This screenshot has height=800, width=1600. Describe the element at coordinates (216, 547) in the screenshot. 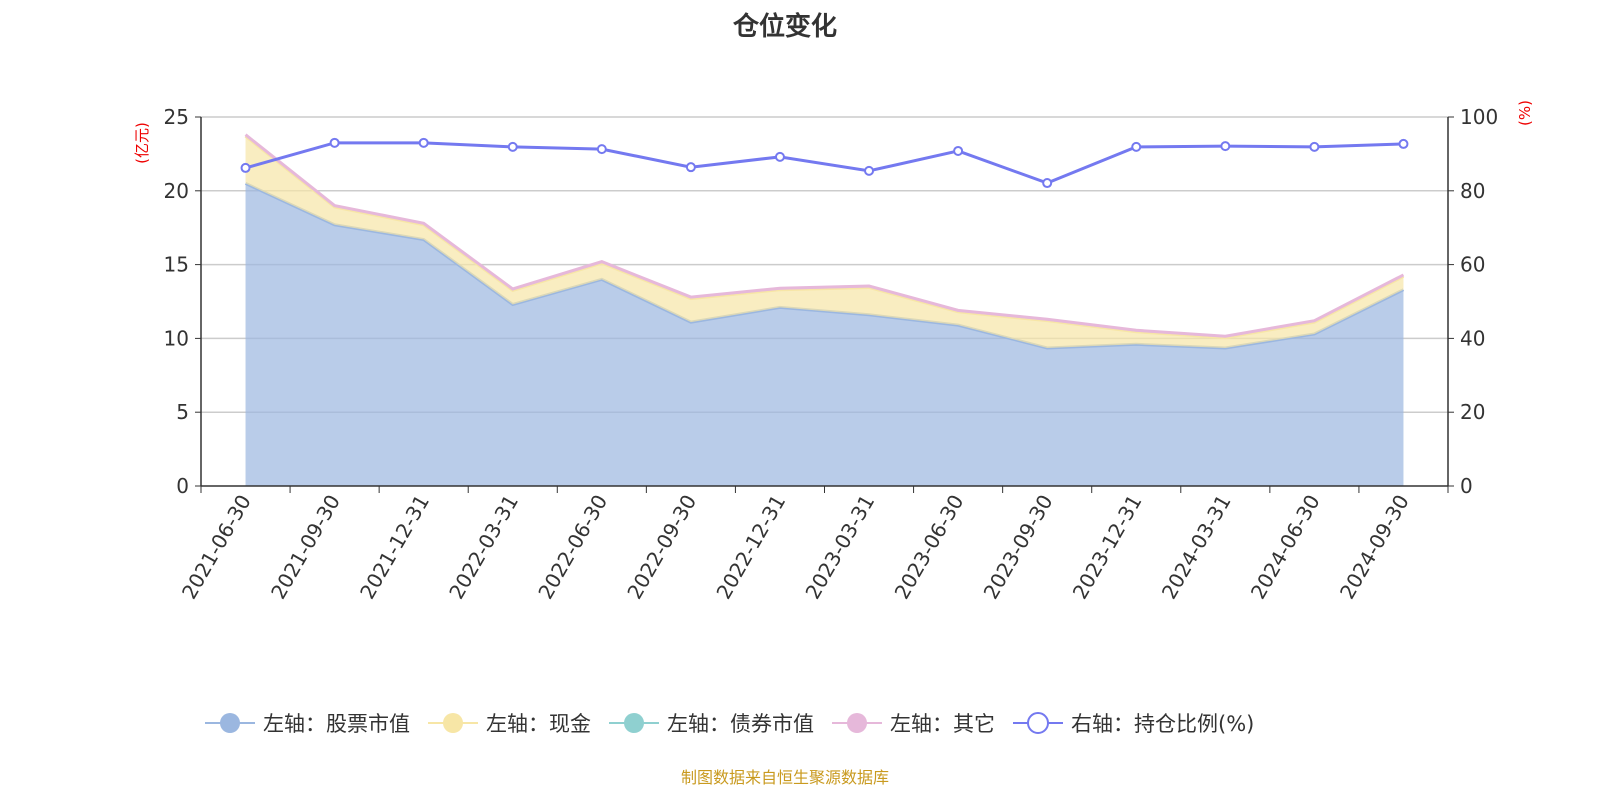

I see `x-tick-label: 2021-06-30` at that location.